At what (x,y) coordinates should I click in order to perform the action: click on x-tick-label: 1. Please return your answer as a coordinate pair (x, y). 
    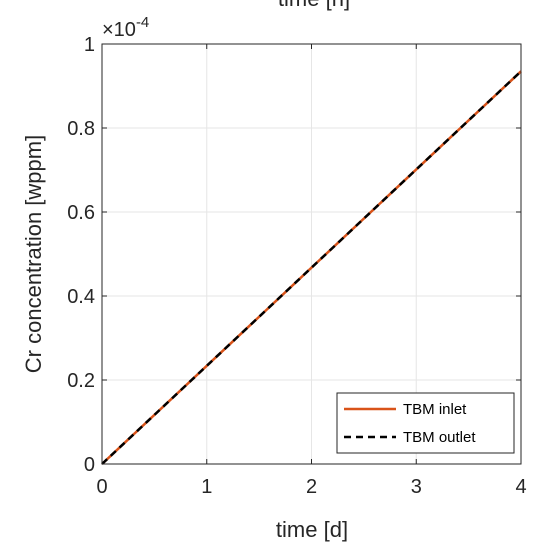
    Looking at the image, I should click on (206, 487).